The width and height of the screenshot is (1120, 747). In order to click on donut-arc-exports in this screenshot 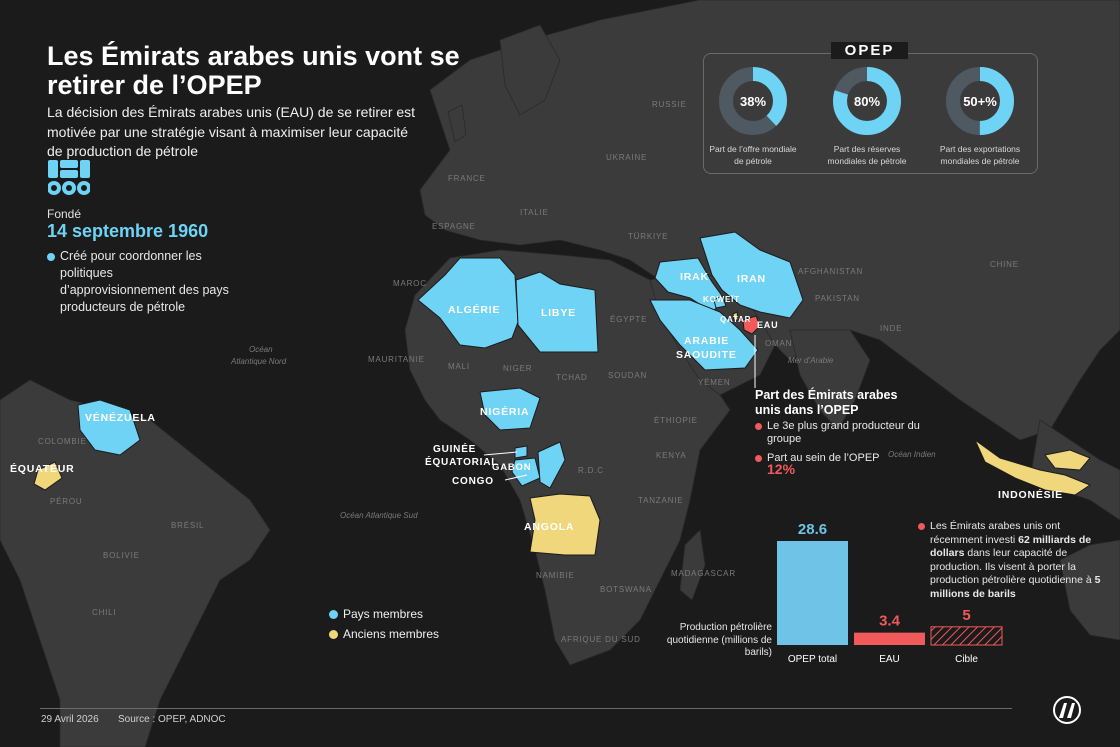, I will do `click(980, 101)`.